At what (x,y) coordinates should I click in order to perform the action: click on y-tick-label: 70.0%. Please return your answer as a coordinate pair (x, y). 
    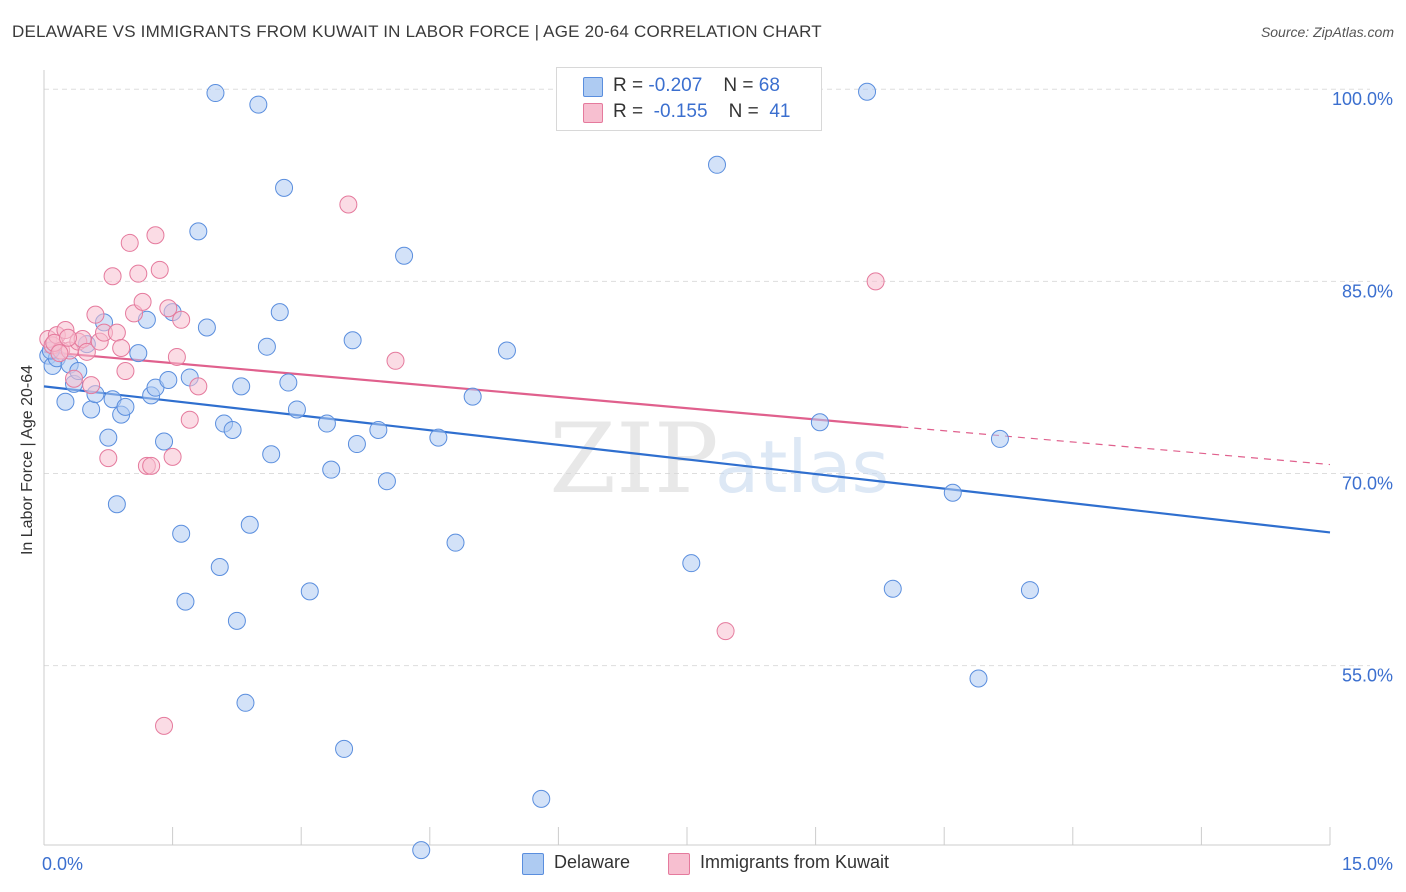
    Looking at the image, I should click on (1367, 484).